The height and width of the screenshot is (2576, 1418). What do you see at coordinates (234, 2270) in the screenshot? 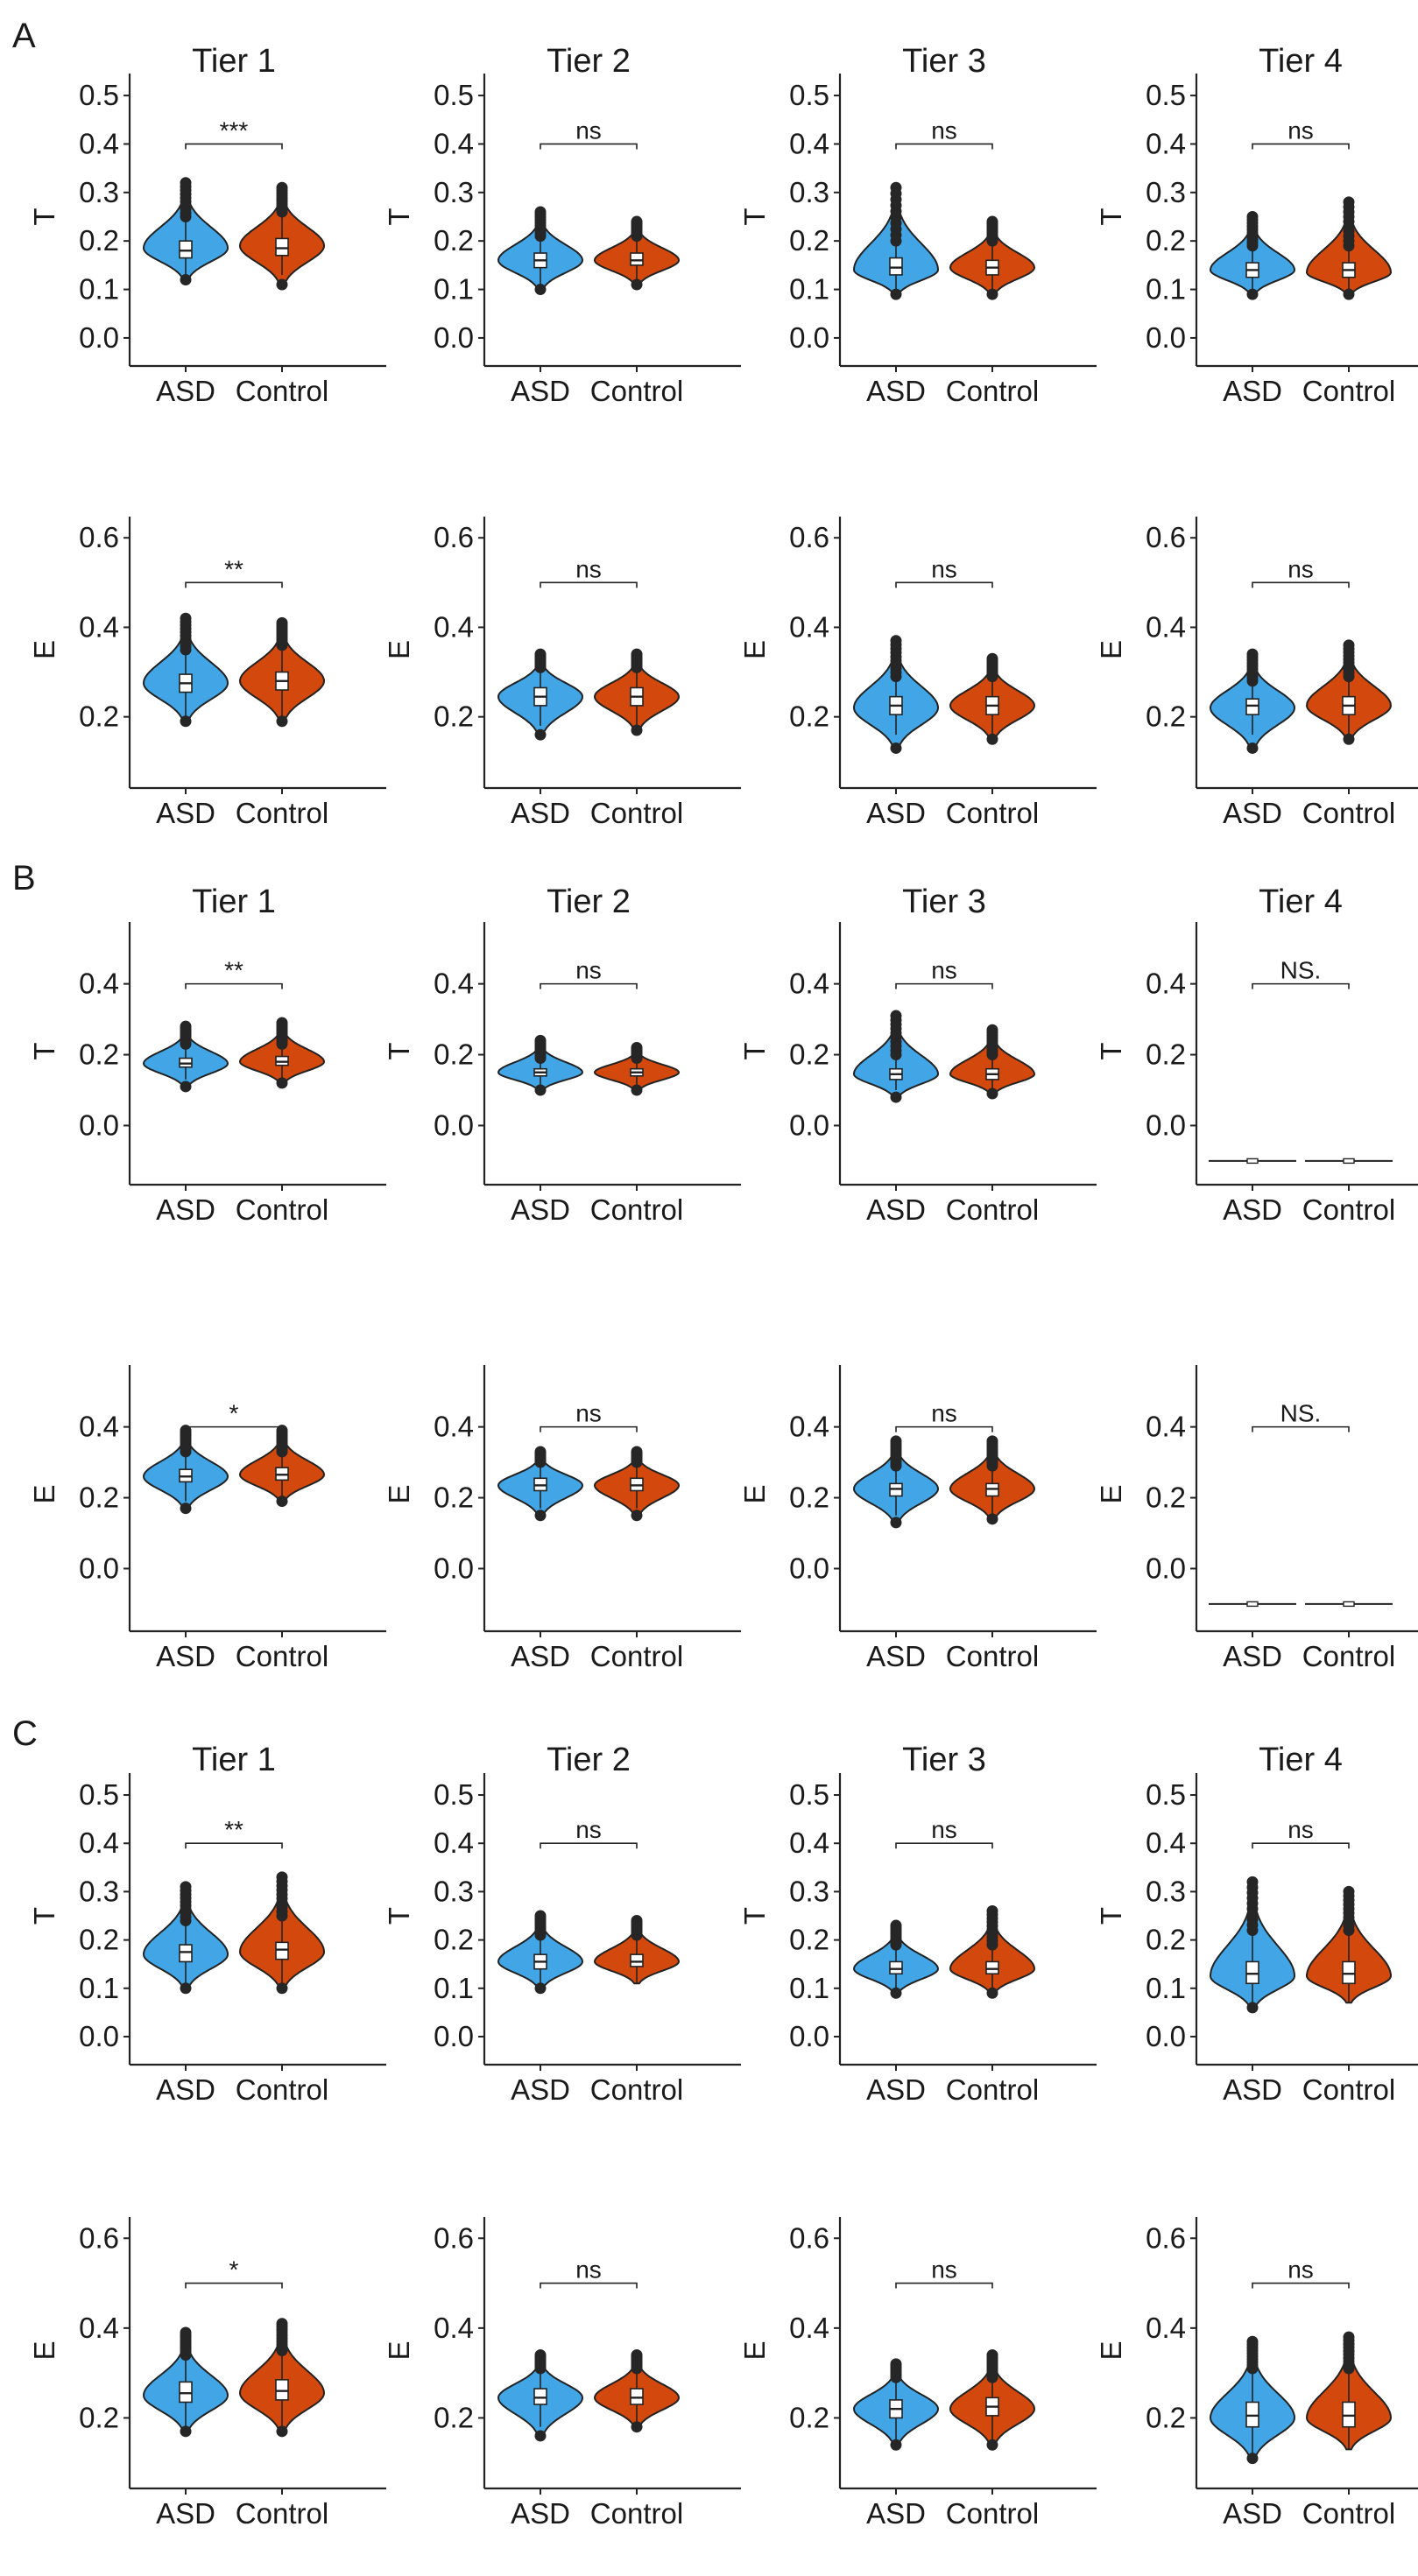
I see `significance-label: *` at bounding box center [234, 2270].